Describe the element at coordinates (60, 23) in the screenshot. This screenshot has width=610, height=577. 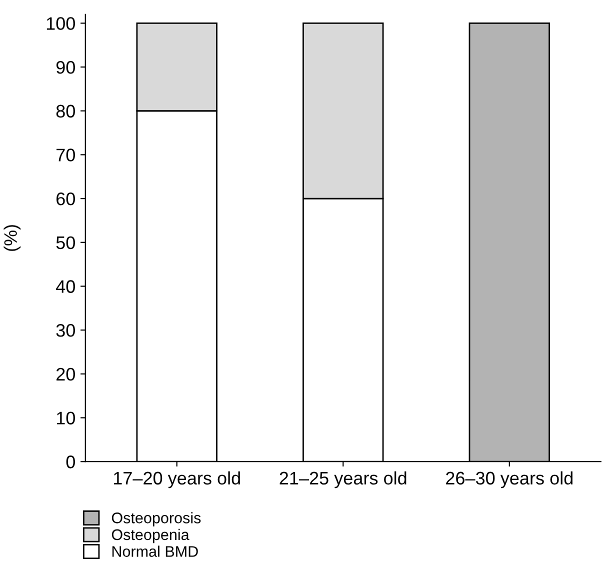
I see `y-tick-label: 100` at that location.